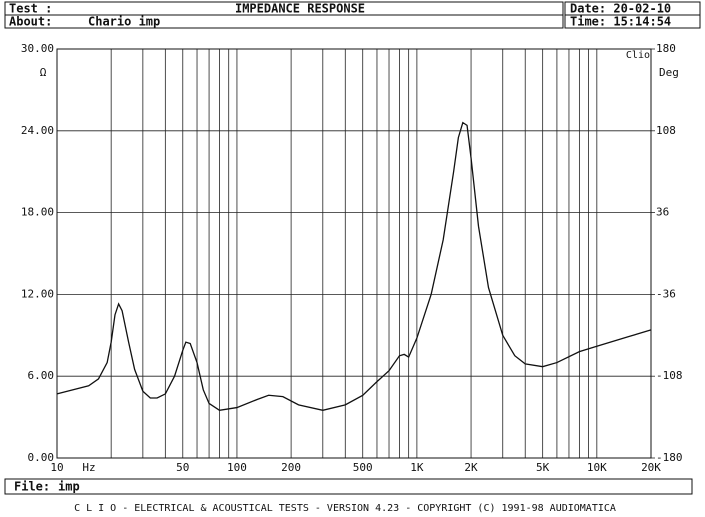 This screenshot has width=705, height=517. I want to click on file-box, so click(348, 486).